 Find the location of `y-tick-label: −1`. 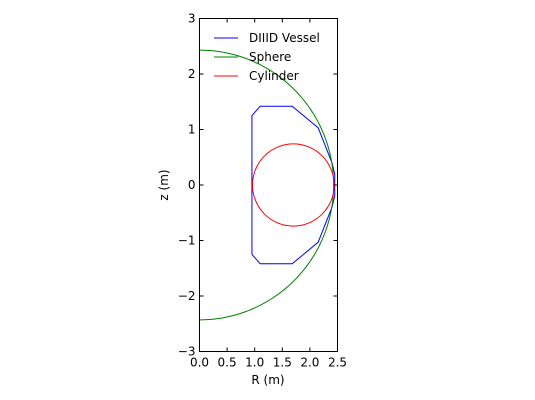

y-tick-label: −1 is located at coordinates (187, 241).